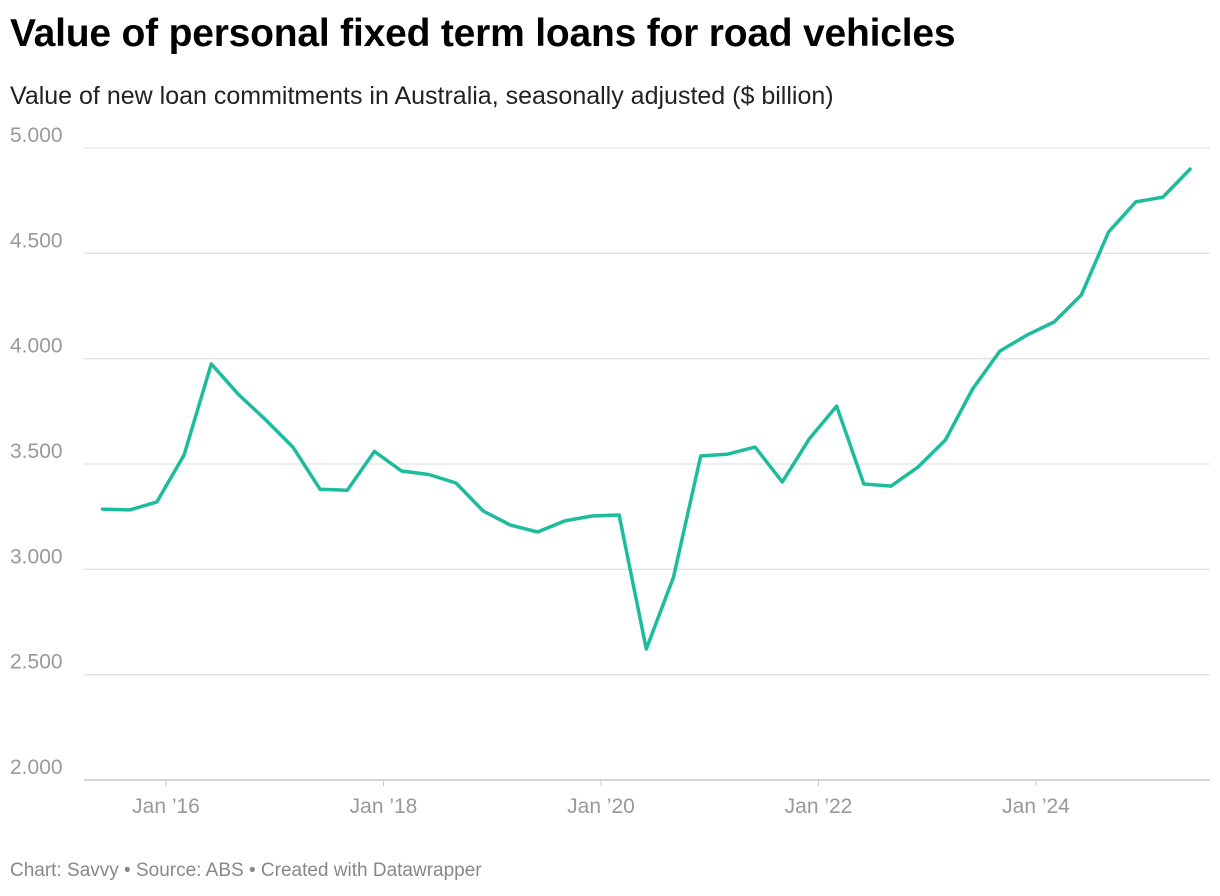 Image resolution: width=1220 pixels, height=896 pixels. I want to click on x-tick-label: Jan ’24, so click(1036, 806).